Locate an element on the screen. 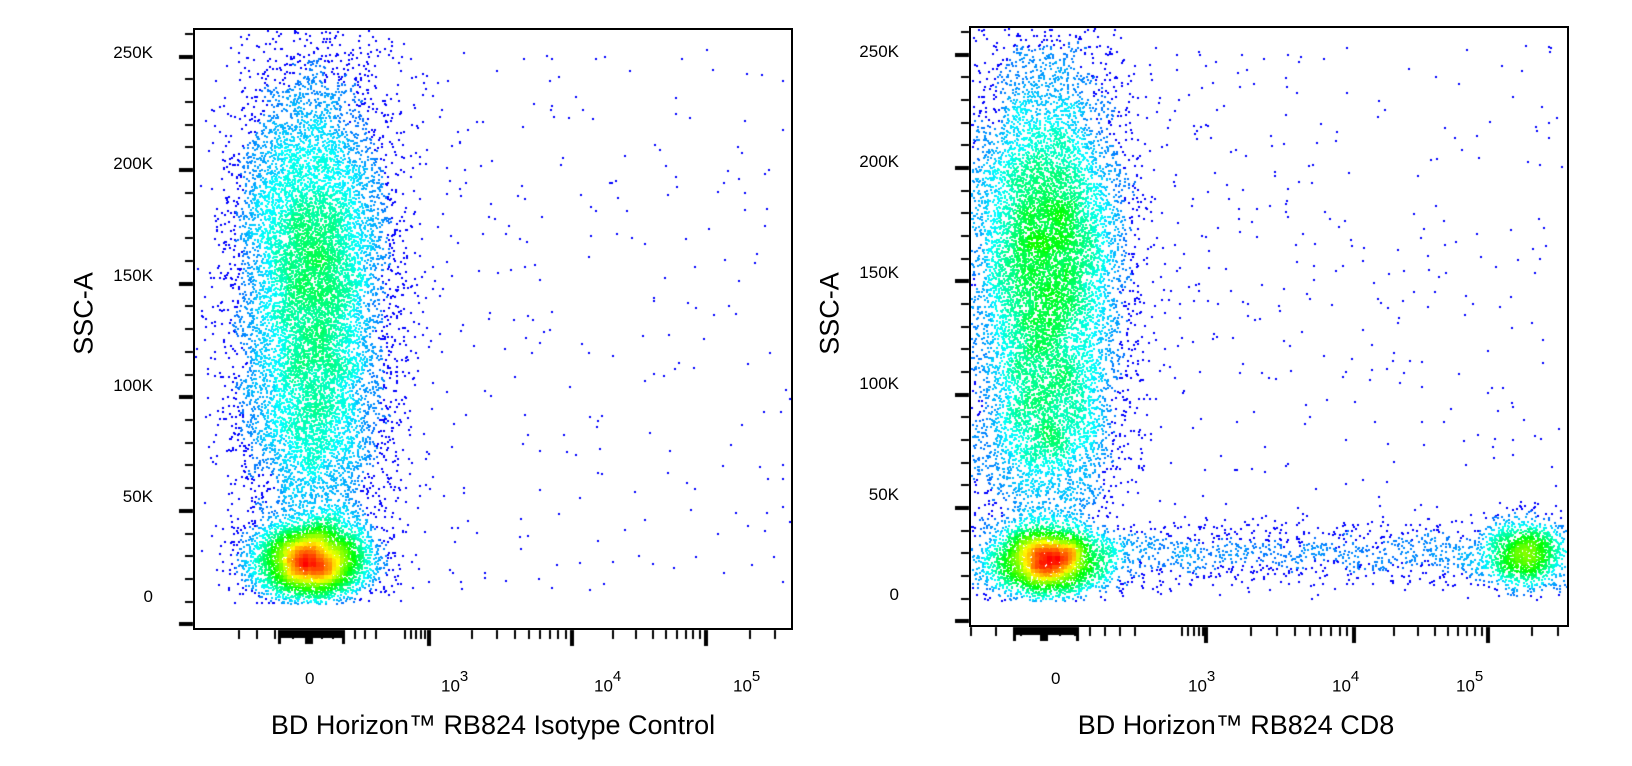 The image size is (1632, 766). x-axis-label: BD Horizon™ RB824 Isotype Control is located at coordinates (493, 725).